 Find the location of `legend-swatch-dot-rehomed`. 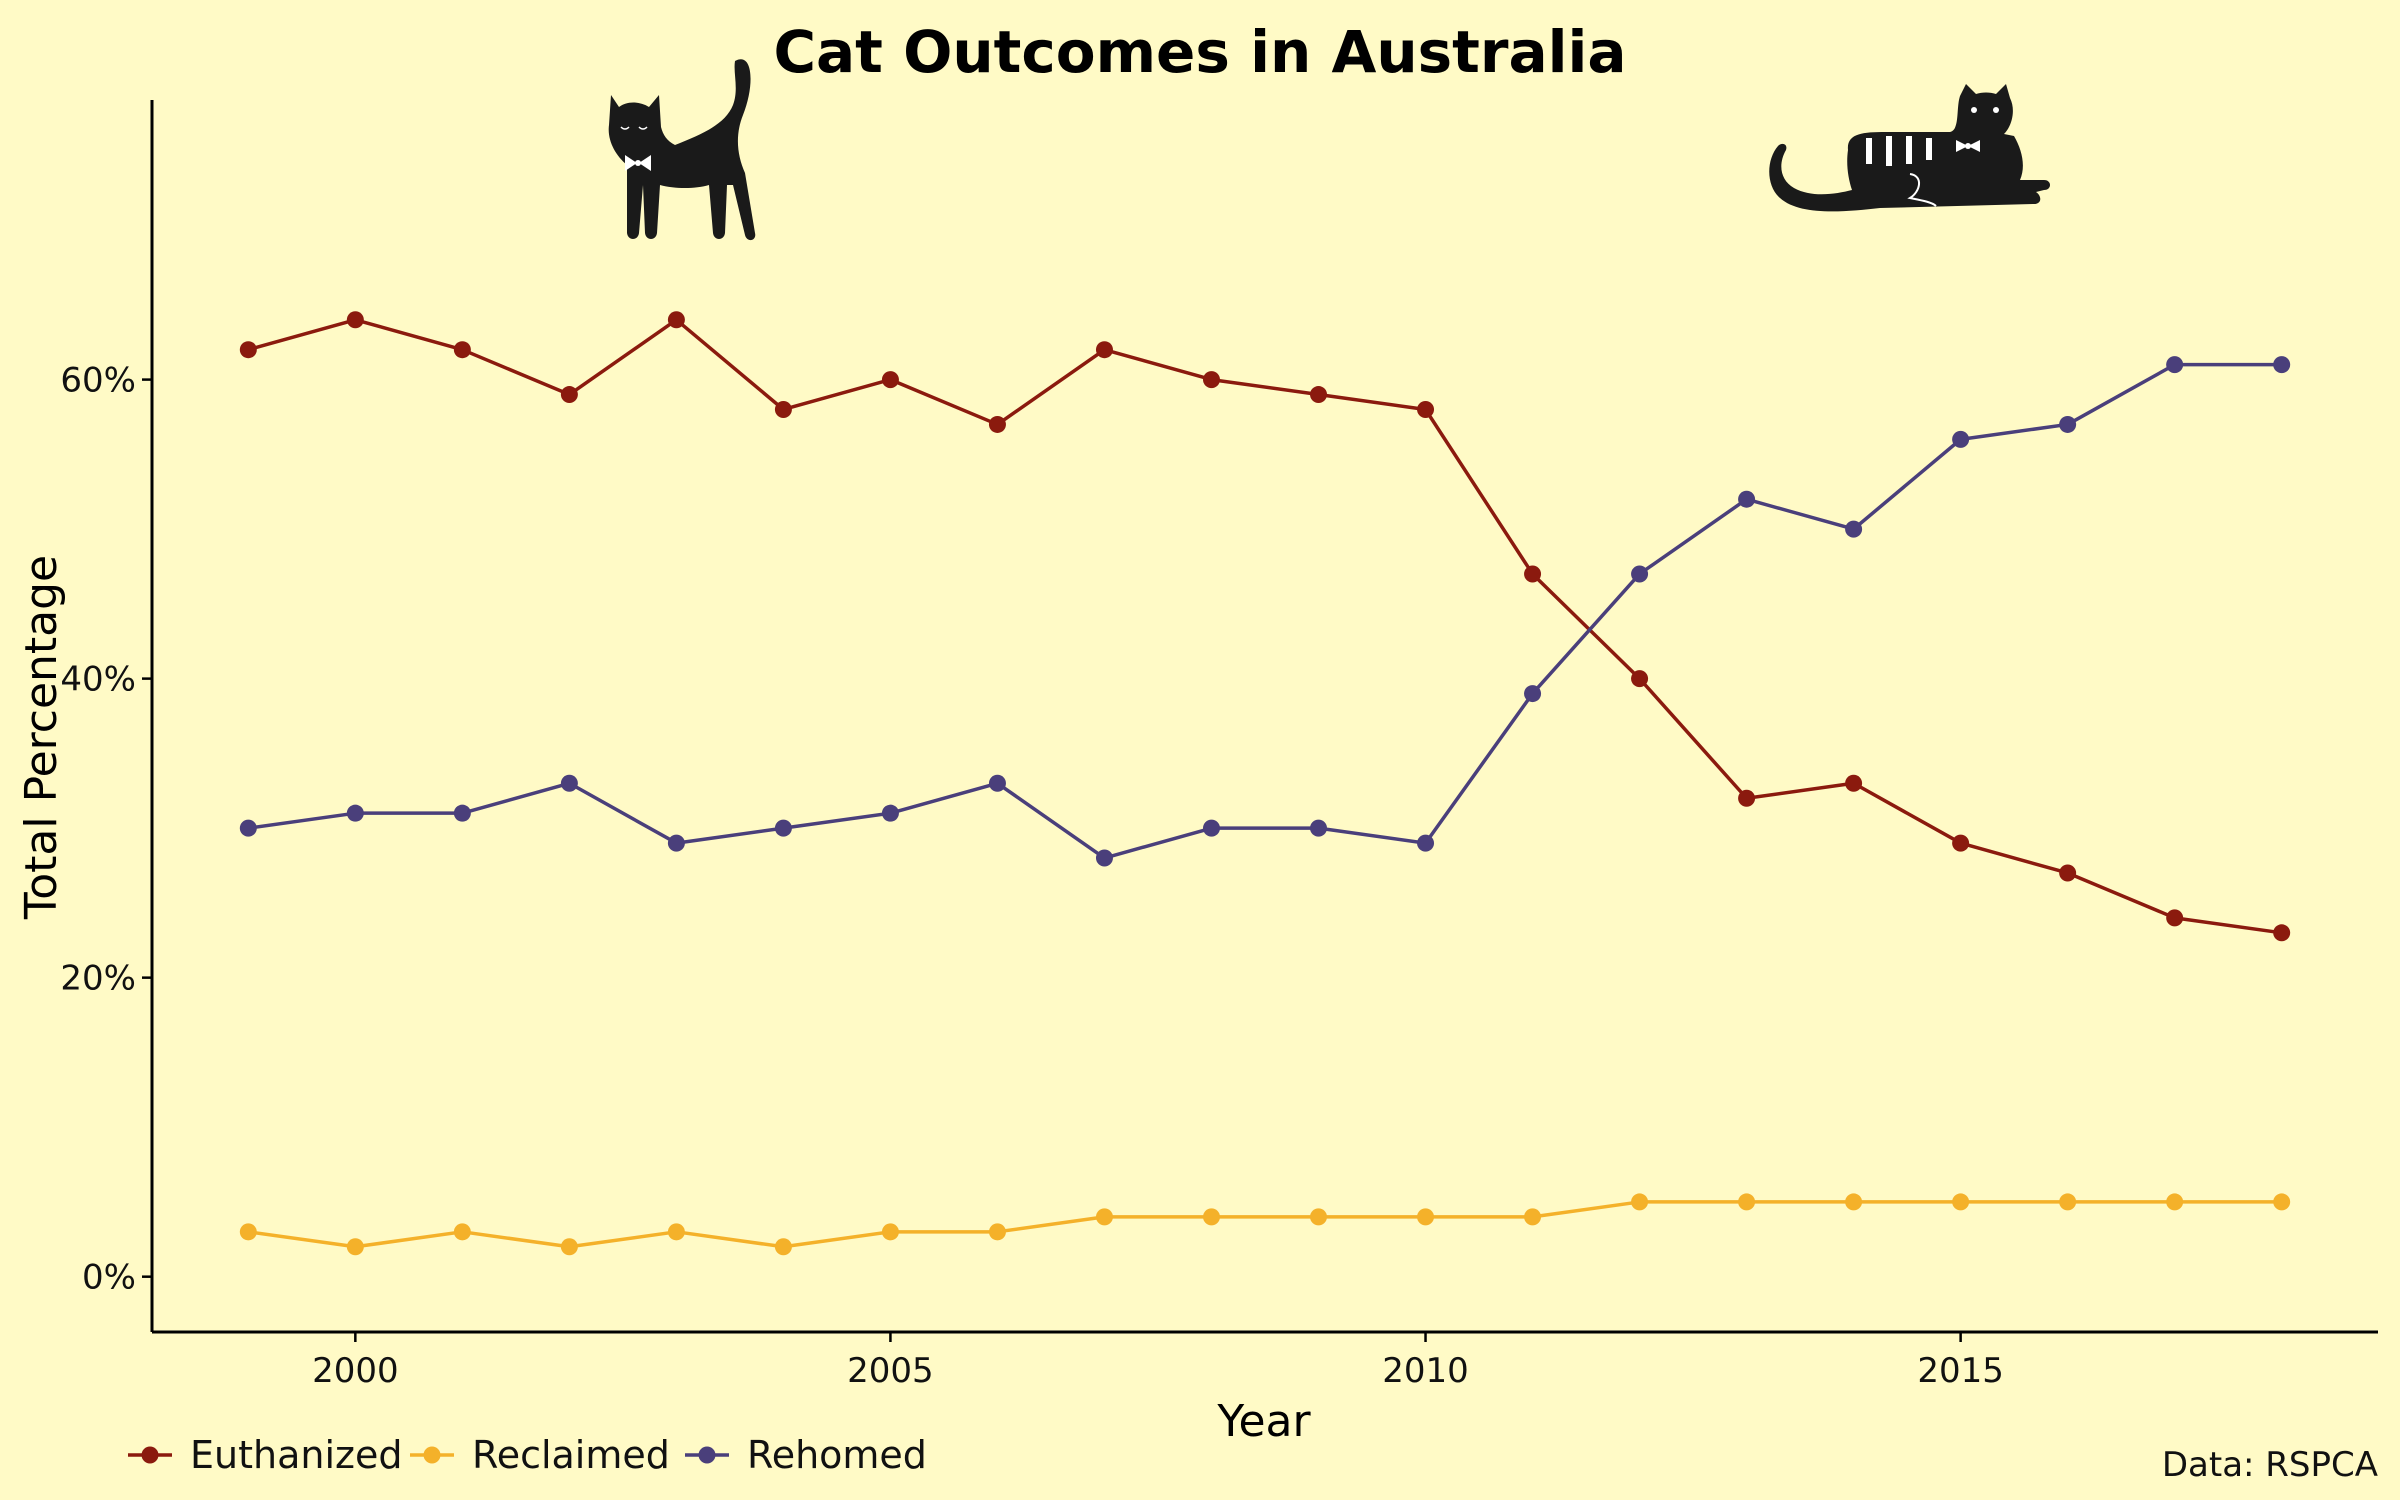

legend-swatch-dot-rehomed is located at coordinates (707, 1455).